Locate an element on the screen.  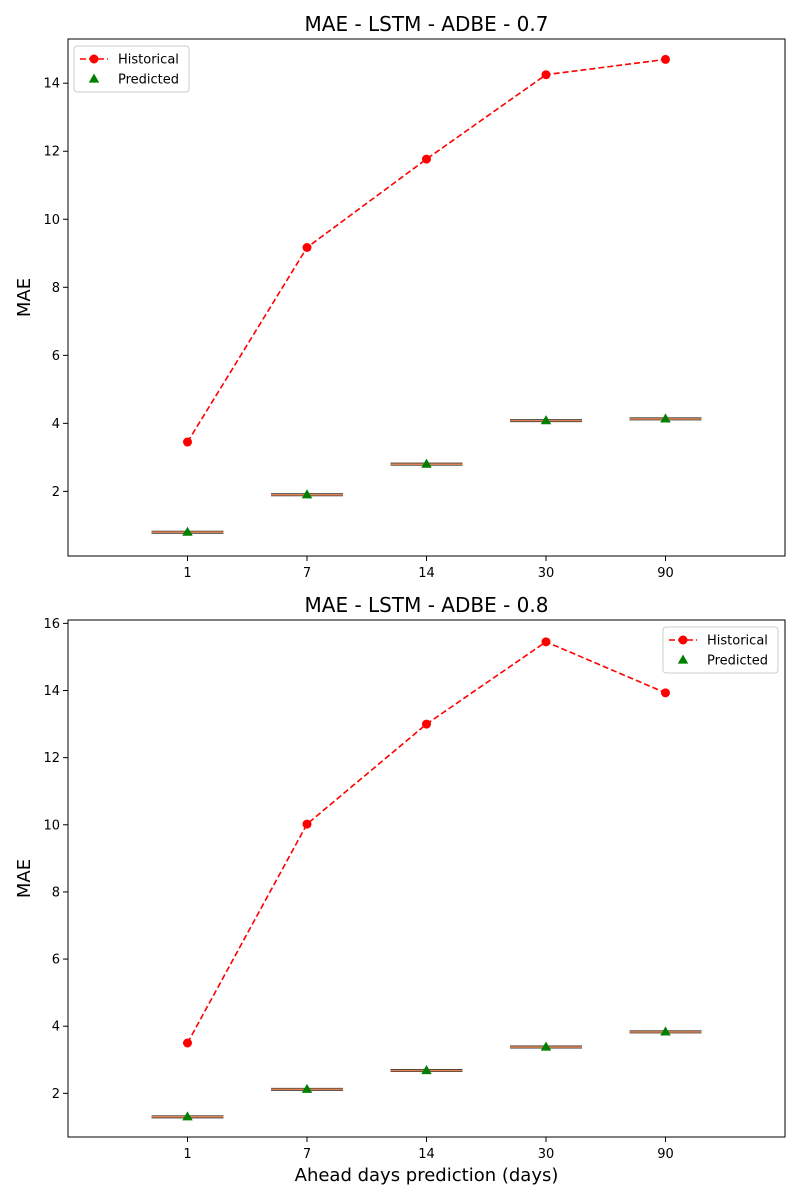
x-axis-label: Ahead days prediction (days) is located at coordinates (427, 1175).